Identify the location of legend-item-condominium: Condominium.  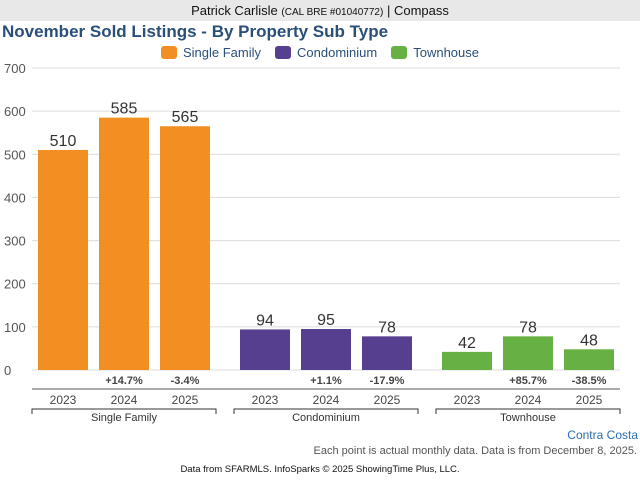
(326, 52).